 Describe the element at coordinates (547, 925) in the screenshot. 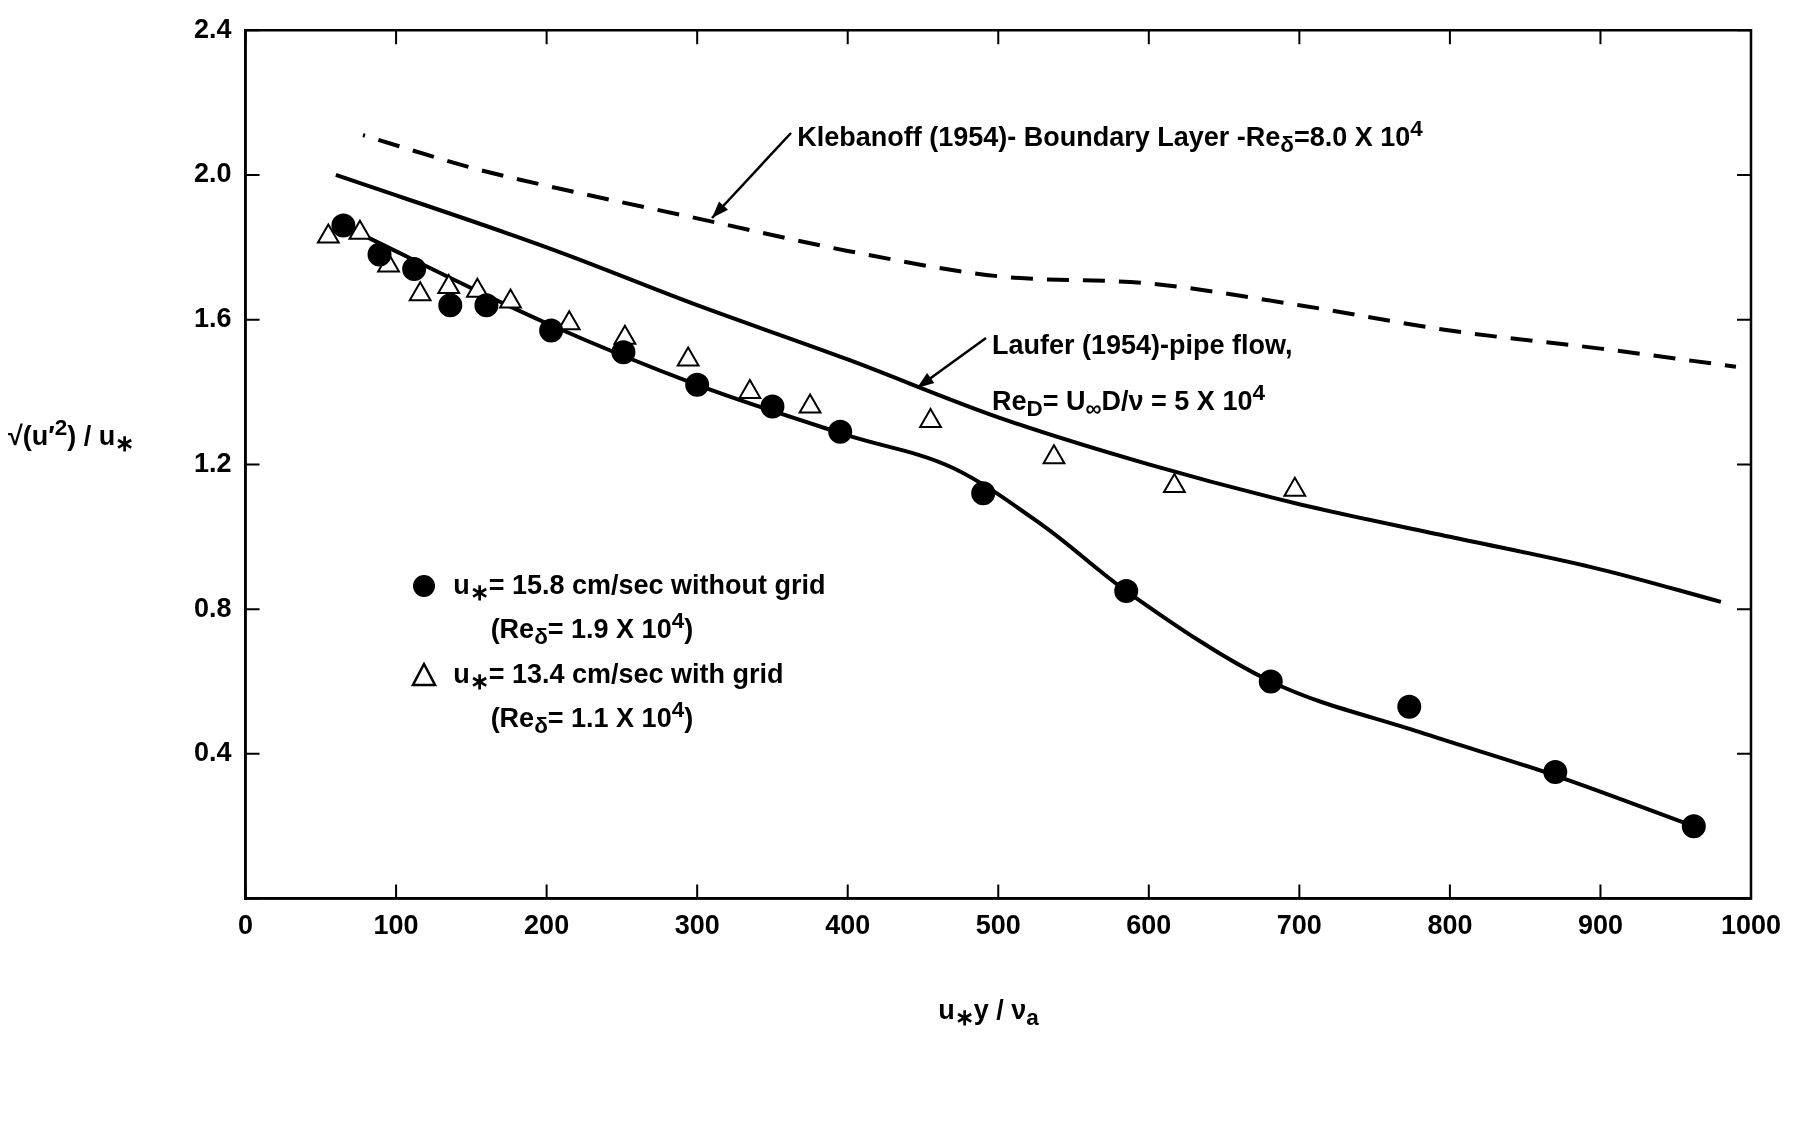

I see `x-tick-label: 200` at that location.